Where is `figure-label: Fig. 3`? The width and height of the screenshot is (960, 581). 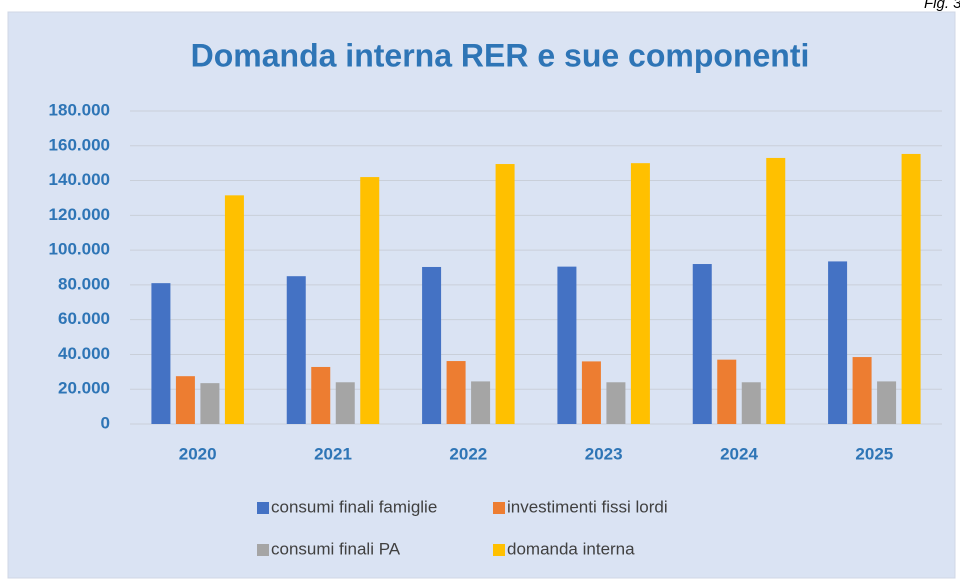 figure-label: Fig. 3 is located at coordinates (942, 6).